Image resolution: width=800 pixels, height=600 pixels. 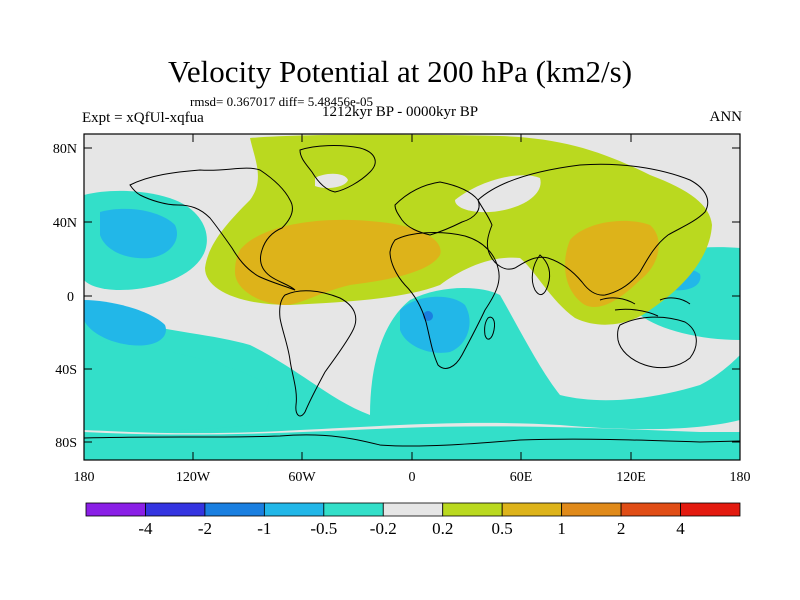 I want to click on contour-asia-core, so click(x=612, y=264).